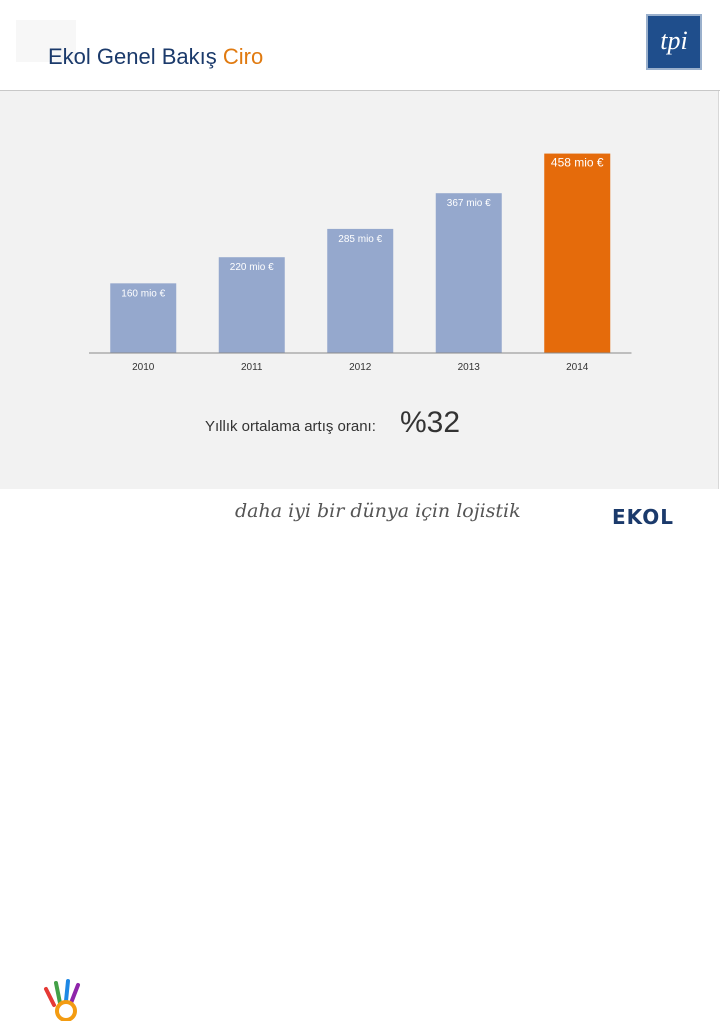  I want to click on page-title: Ekol Genel Bakış Ciro, so click(155, 57).